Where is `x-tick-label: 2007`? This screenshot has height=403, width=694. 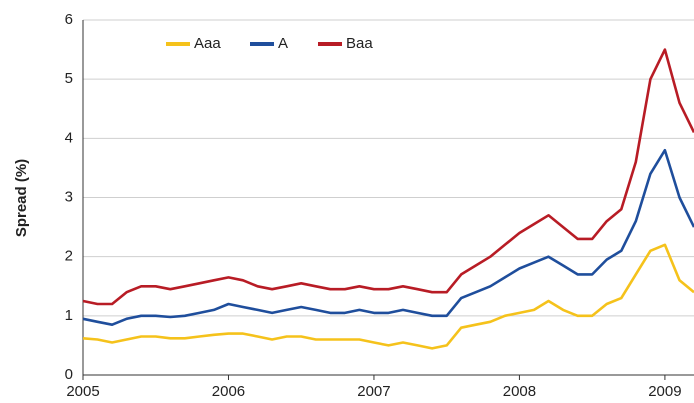 x-tick-label: 2007 is located at coordinates (373, 391).